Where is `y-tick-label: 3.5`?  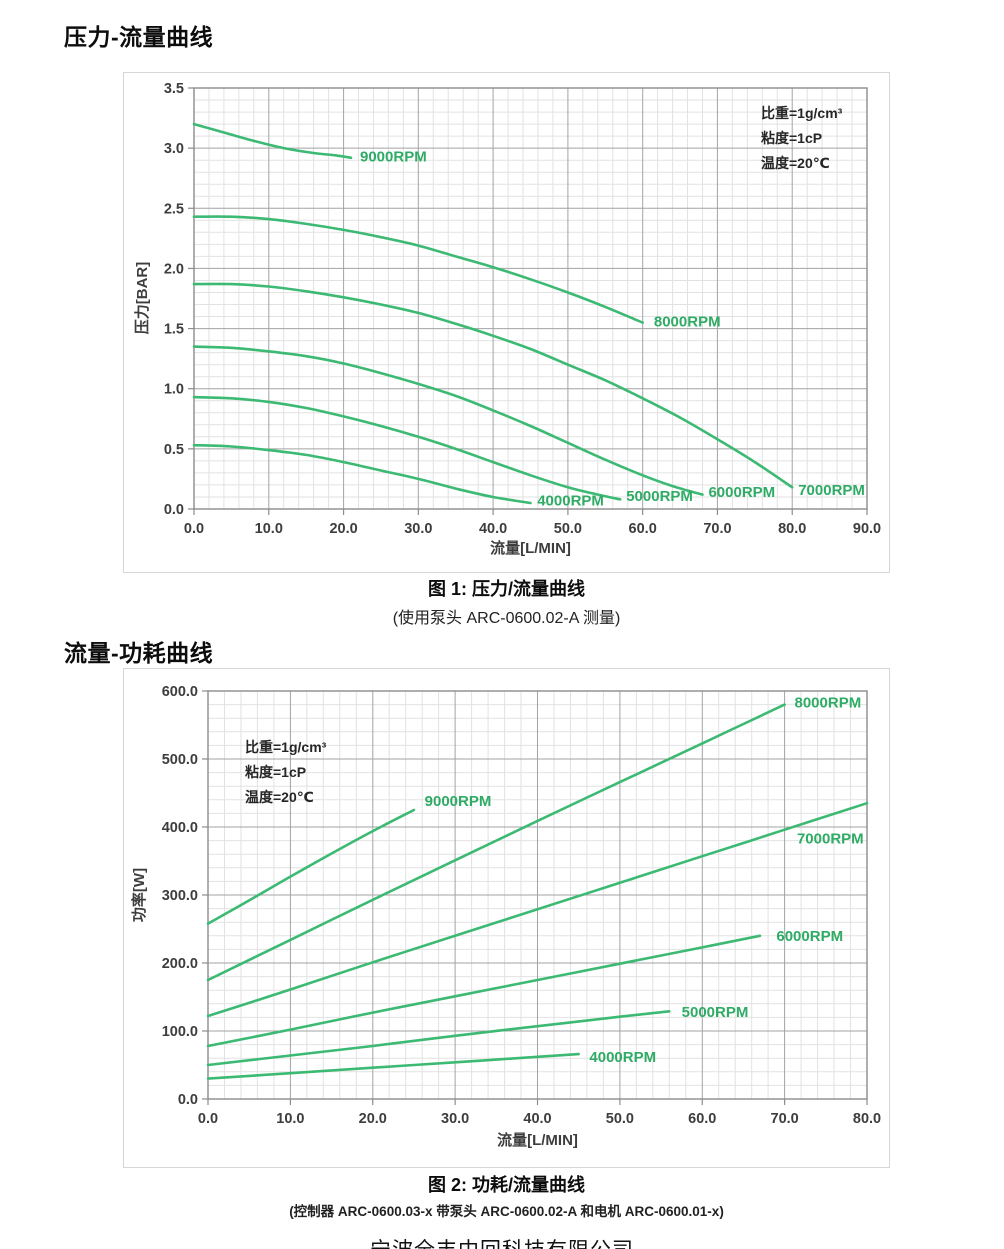 y-tick-label: 3.5 is located at coordinates (174, 89).